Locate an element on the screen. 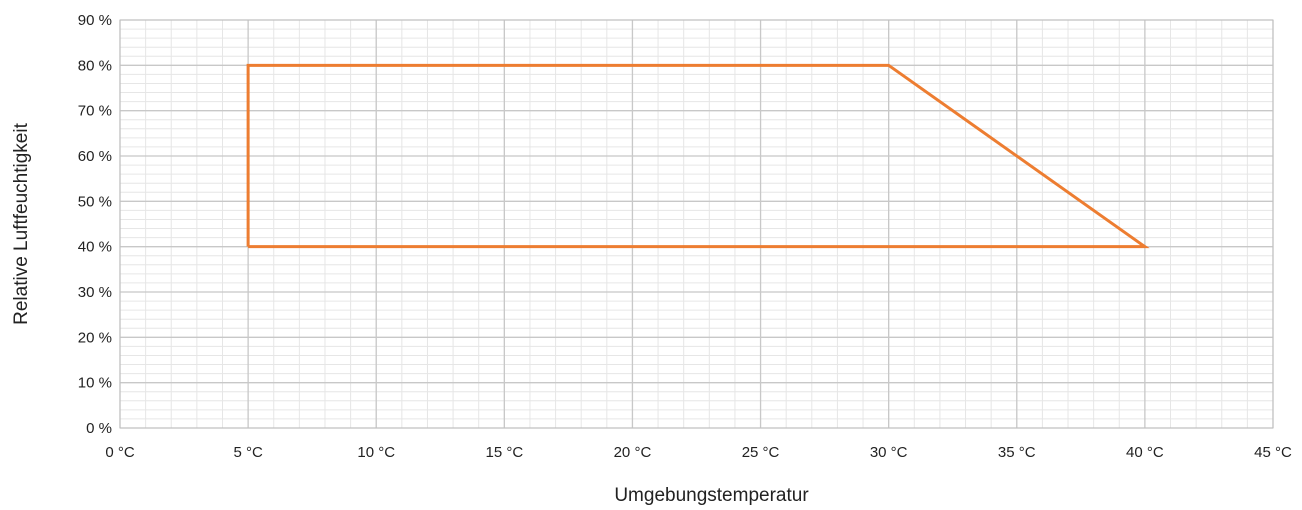 The width and height of the screenshot is (1302, 510). y-tick-label: 60 % is located at coordinates (95, 156).